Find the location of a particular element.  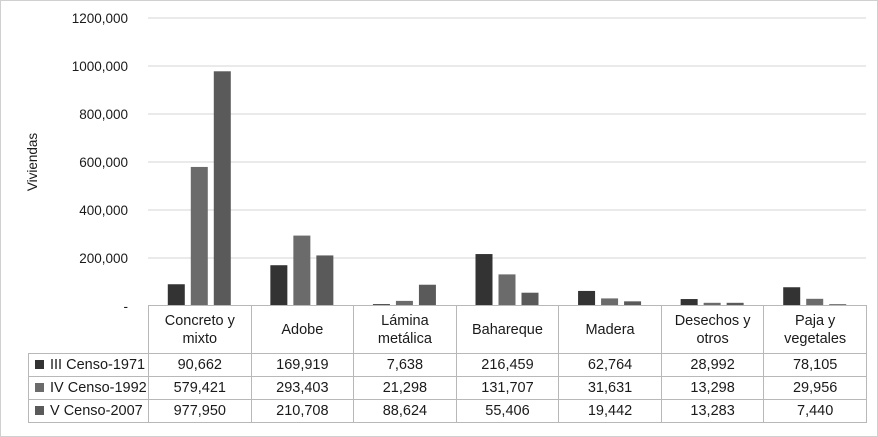

data-label: 29,956 is located at coordinates (815, 388).